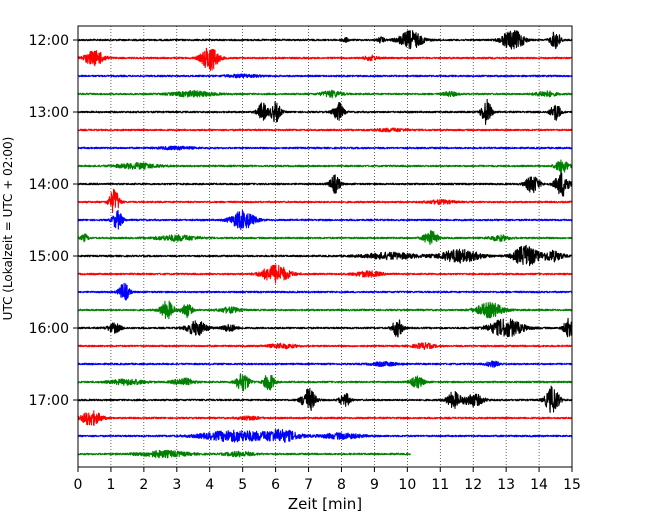 The height and width of the screenshot is (524, 650). Describe the element at coordinates (473, 485) in the screenshot. I see `x-tick-label: 12` at that location.